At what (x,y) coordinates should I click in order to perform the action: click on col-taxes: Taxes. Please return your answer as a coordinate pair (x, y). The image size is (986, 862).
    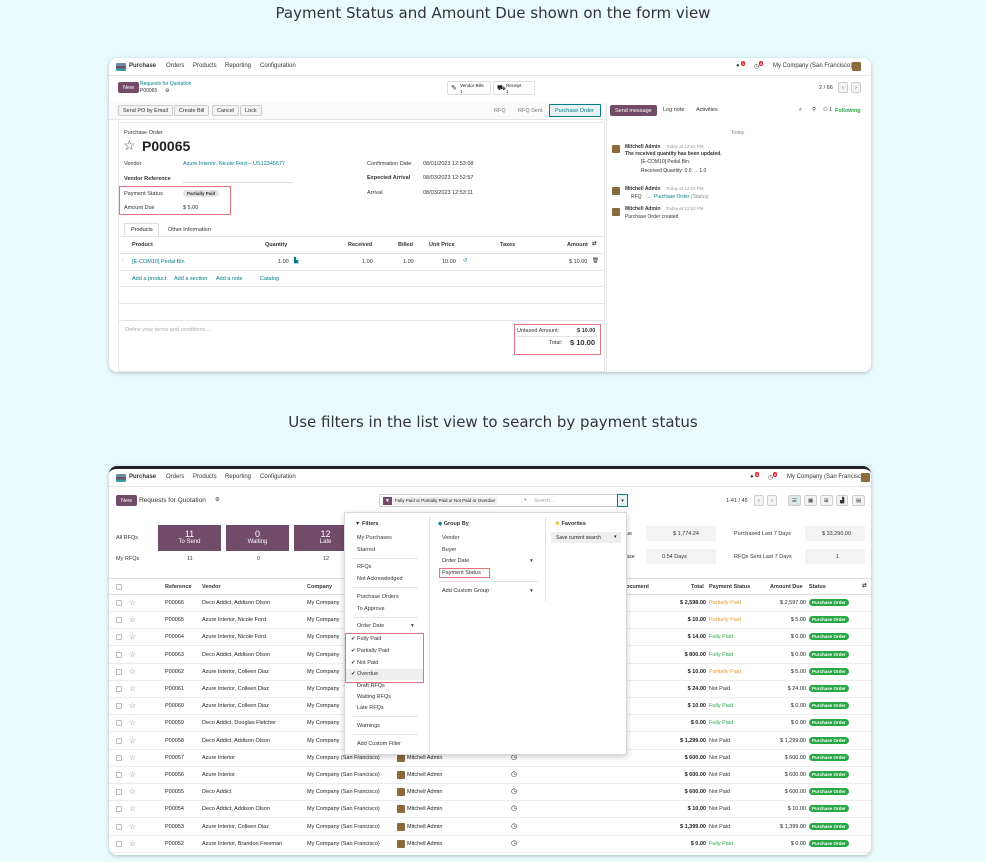
    Looking at the image, I should click on (508, 245).